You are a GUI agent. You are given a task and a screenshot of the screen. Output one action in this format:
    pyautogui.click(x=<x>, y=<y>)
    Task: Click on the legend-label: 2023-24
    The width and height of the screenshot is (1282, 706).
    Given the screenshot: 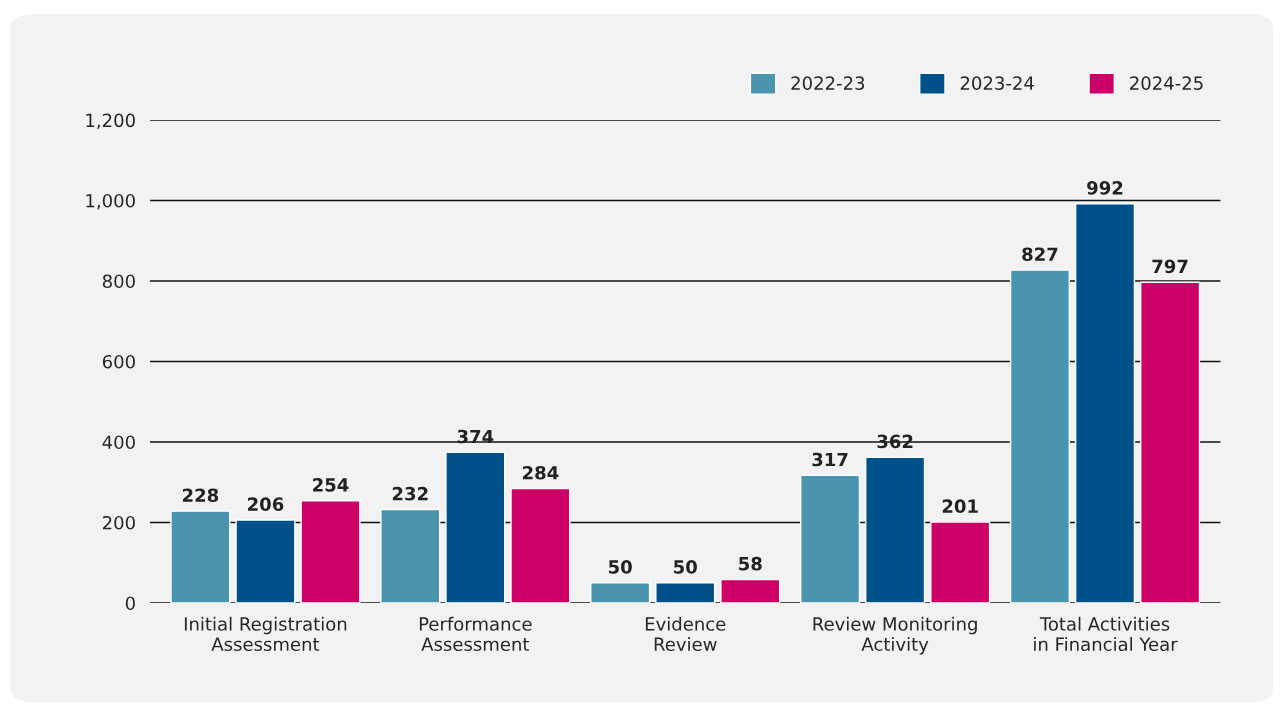 What is the action you would take?
    pyautogui.click(x=997, y=83)
    